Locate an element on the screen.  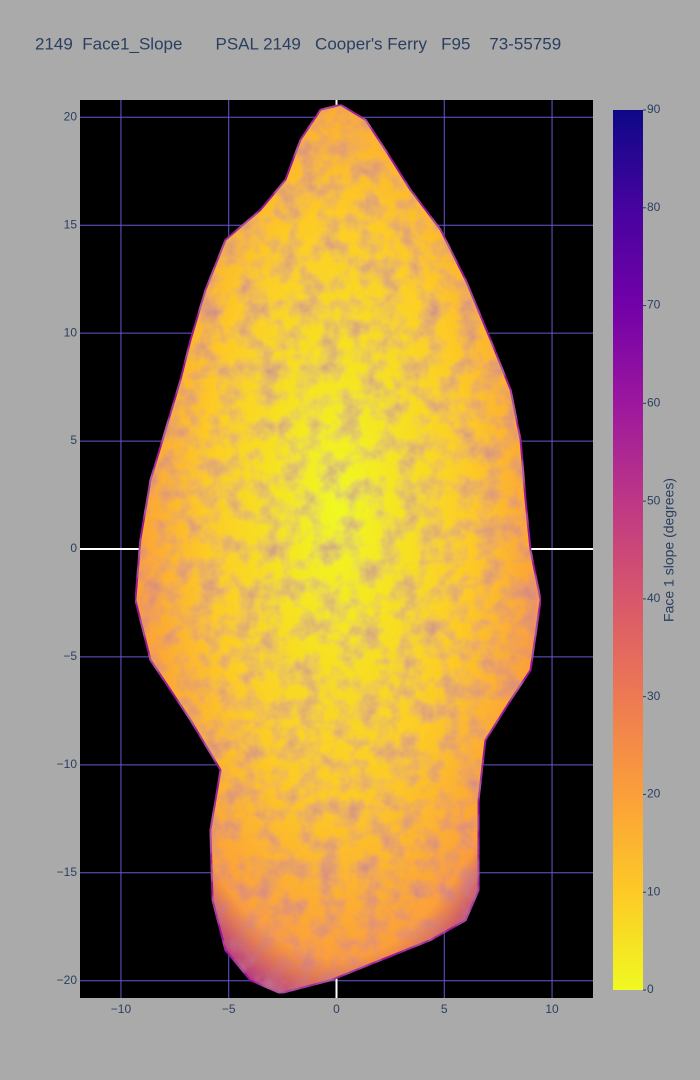
colorbar-tick-label: 30 is located at coordinates (654, 696).